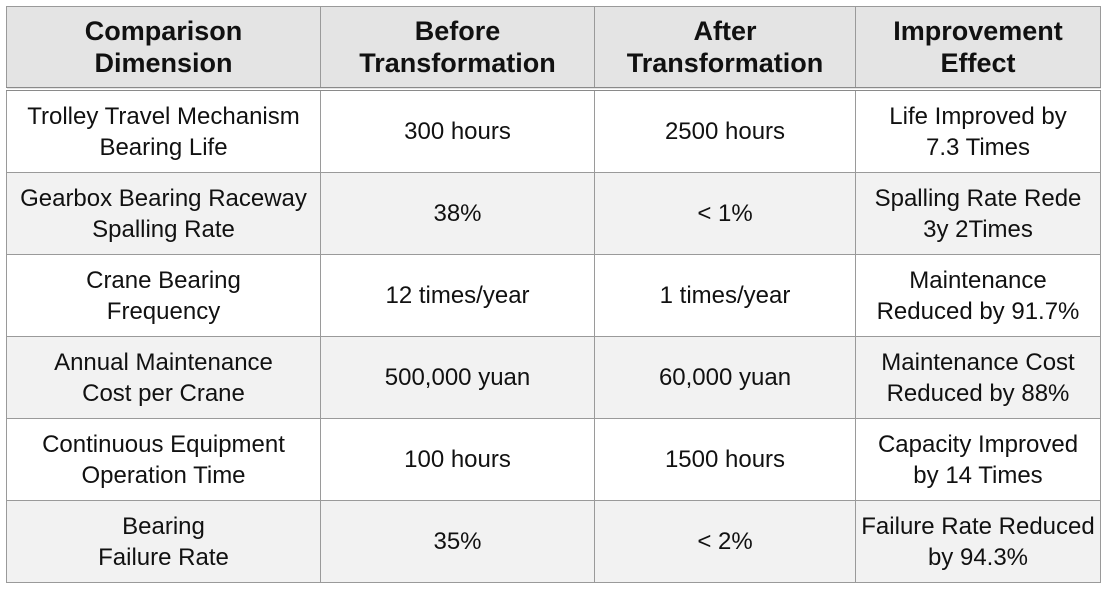 Image resolution: width=1106 pixels, height=596 pixels. I want to click on cell-line: Trolley Travel Mechanism, so click(163, 116).